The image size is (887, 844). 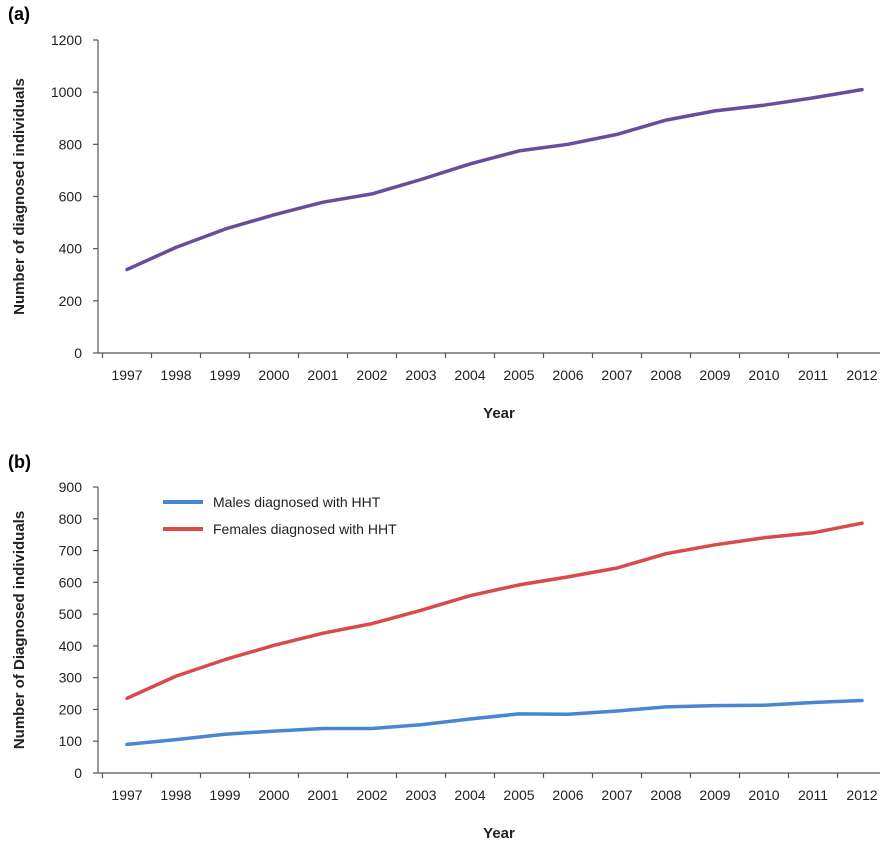 What do you see at coordinates (273, 795) in the screenshot?
I see `cb-x-tick-label: 2000` at bounding box center [273, 795].